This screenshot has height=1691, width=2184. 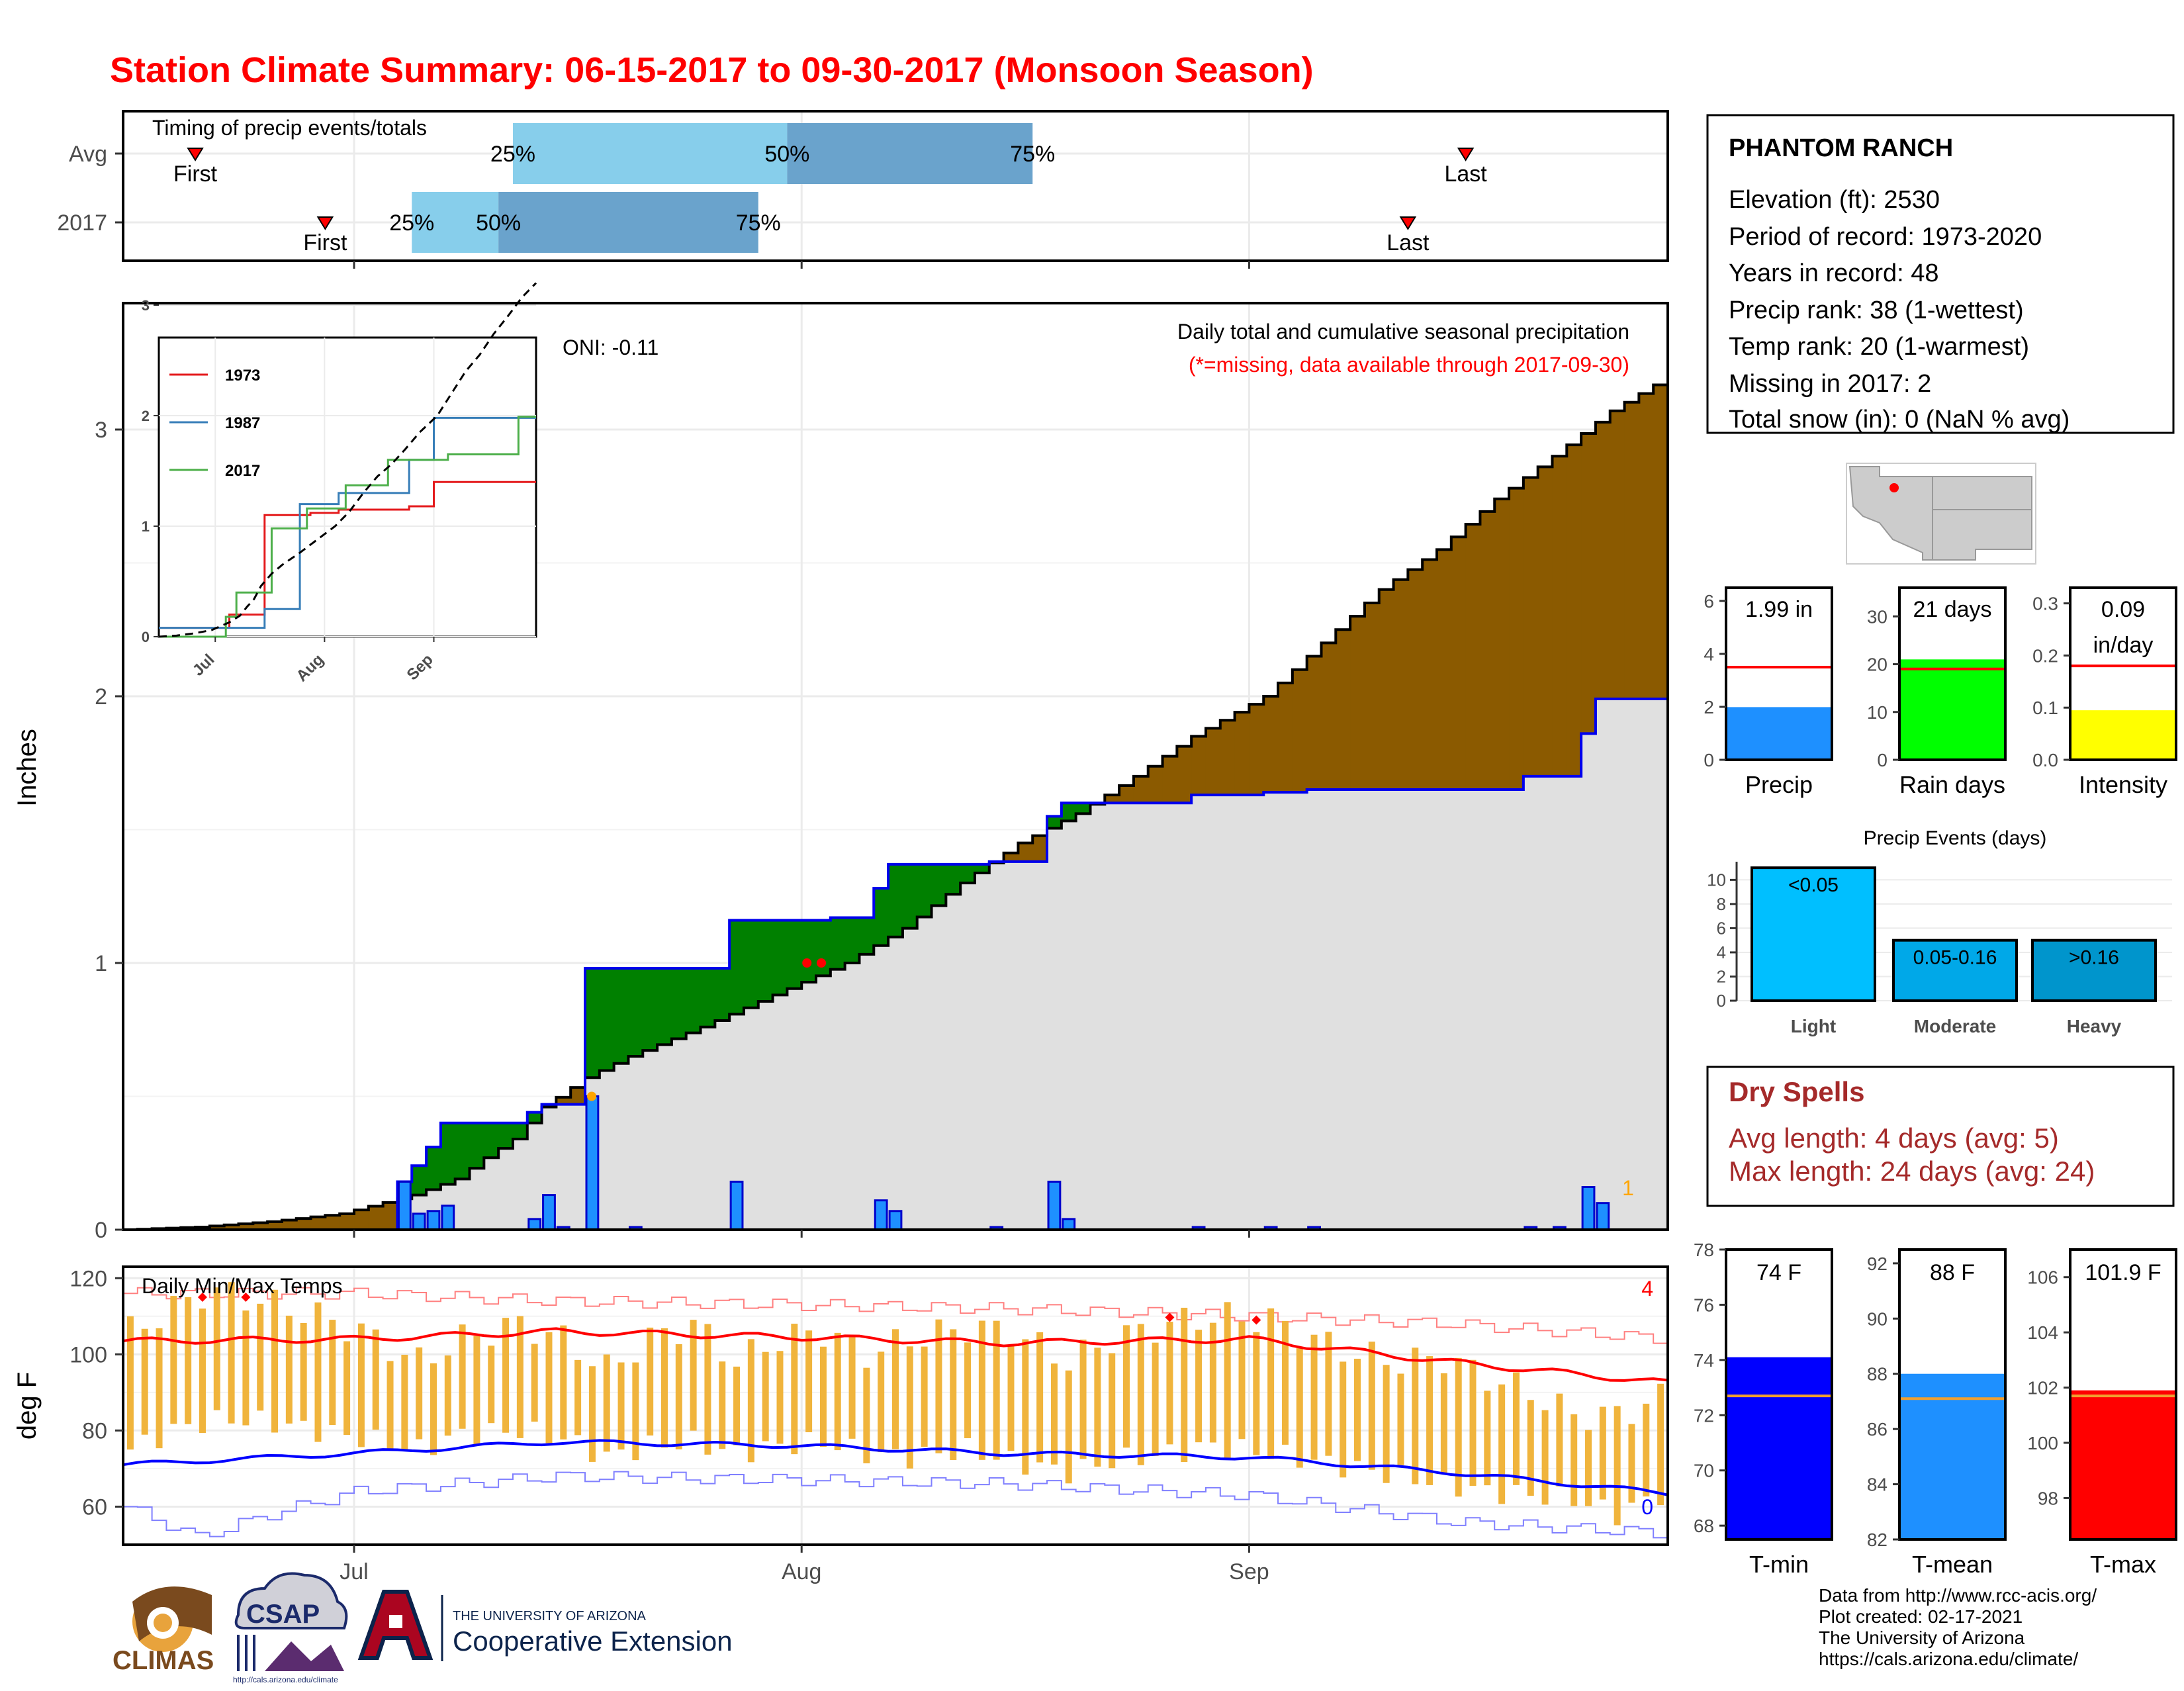 I want to click on summary-ytick-label-0-2: 4, so click(x=1709, y=654).